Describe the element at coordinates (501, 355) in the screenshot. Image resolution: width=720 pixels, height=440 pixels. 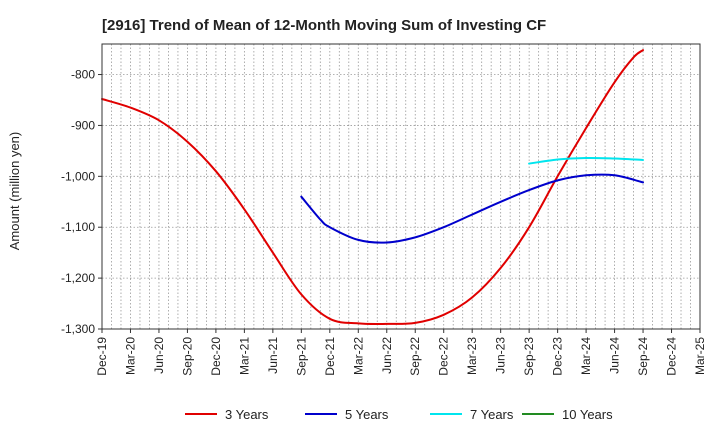
I see `x-tick-label: Jun-23` at that location.